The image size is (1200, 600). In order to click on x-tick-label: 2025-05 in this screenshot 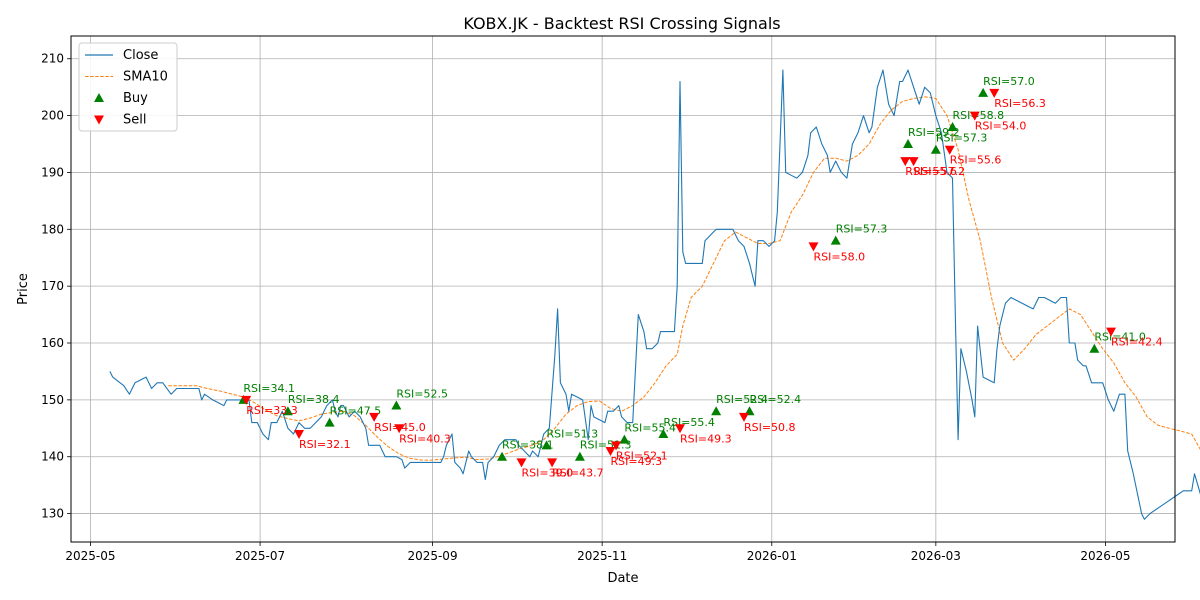, I will do `click(90, 556)`.